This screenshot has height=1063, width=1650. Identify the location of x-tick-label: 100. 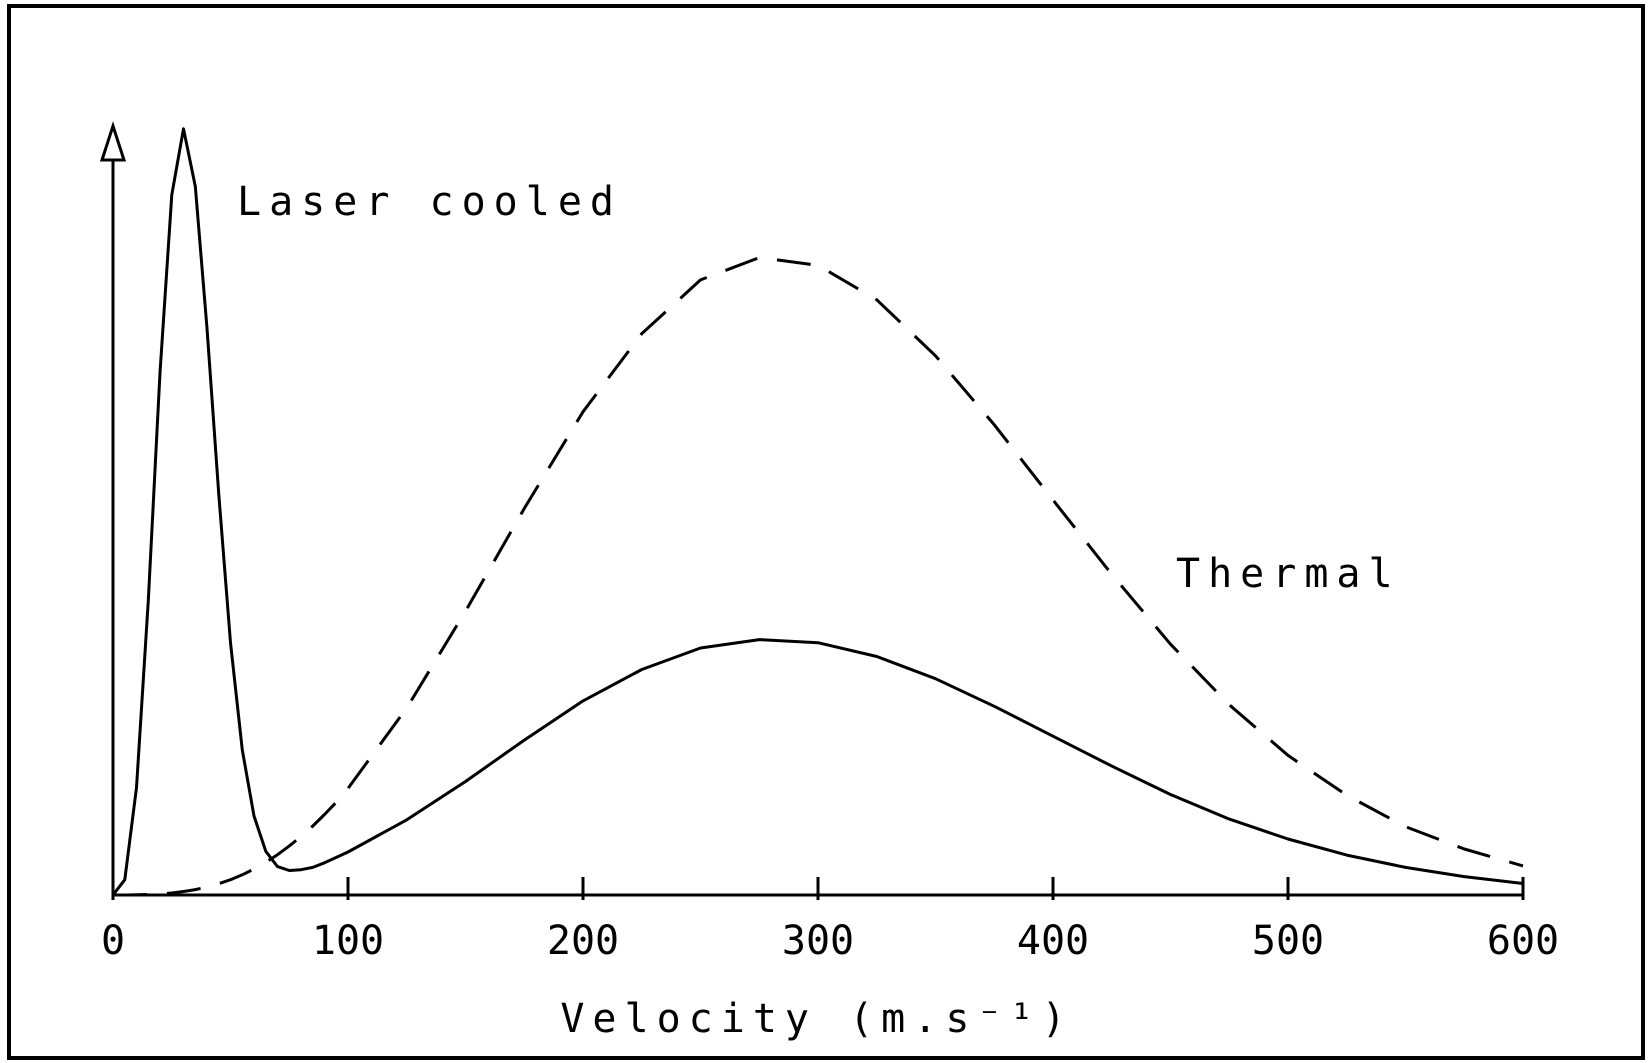
(348, 941).